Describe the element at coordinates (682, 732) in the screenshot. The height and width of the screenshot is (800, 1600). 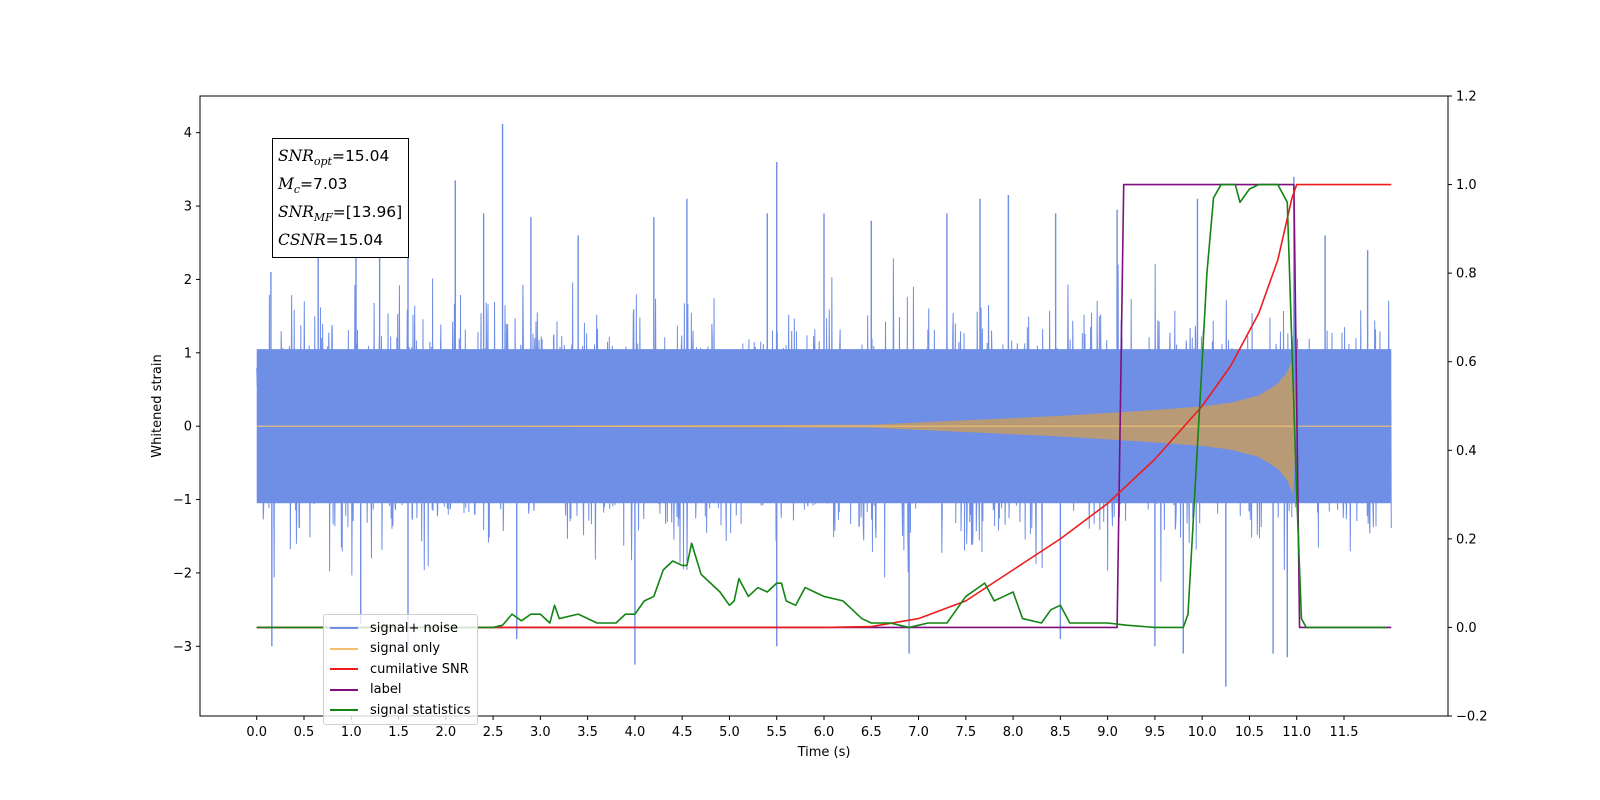
I see `x-tick-label: 4.5` at that location.